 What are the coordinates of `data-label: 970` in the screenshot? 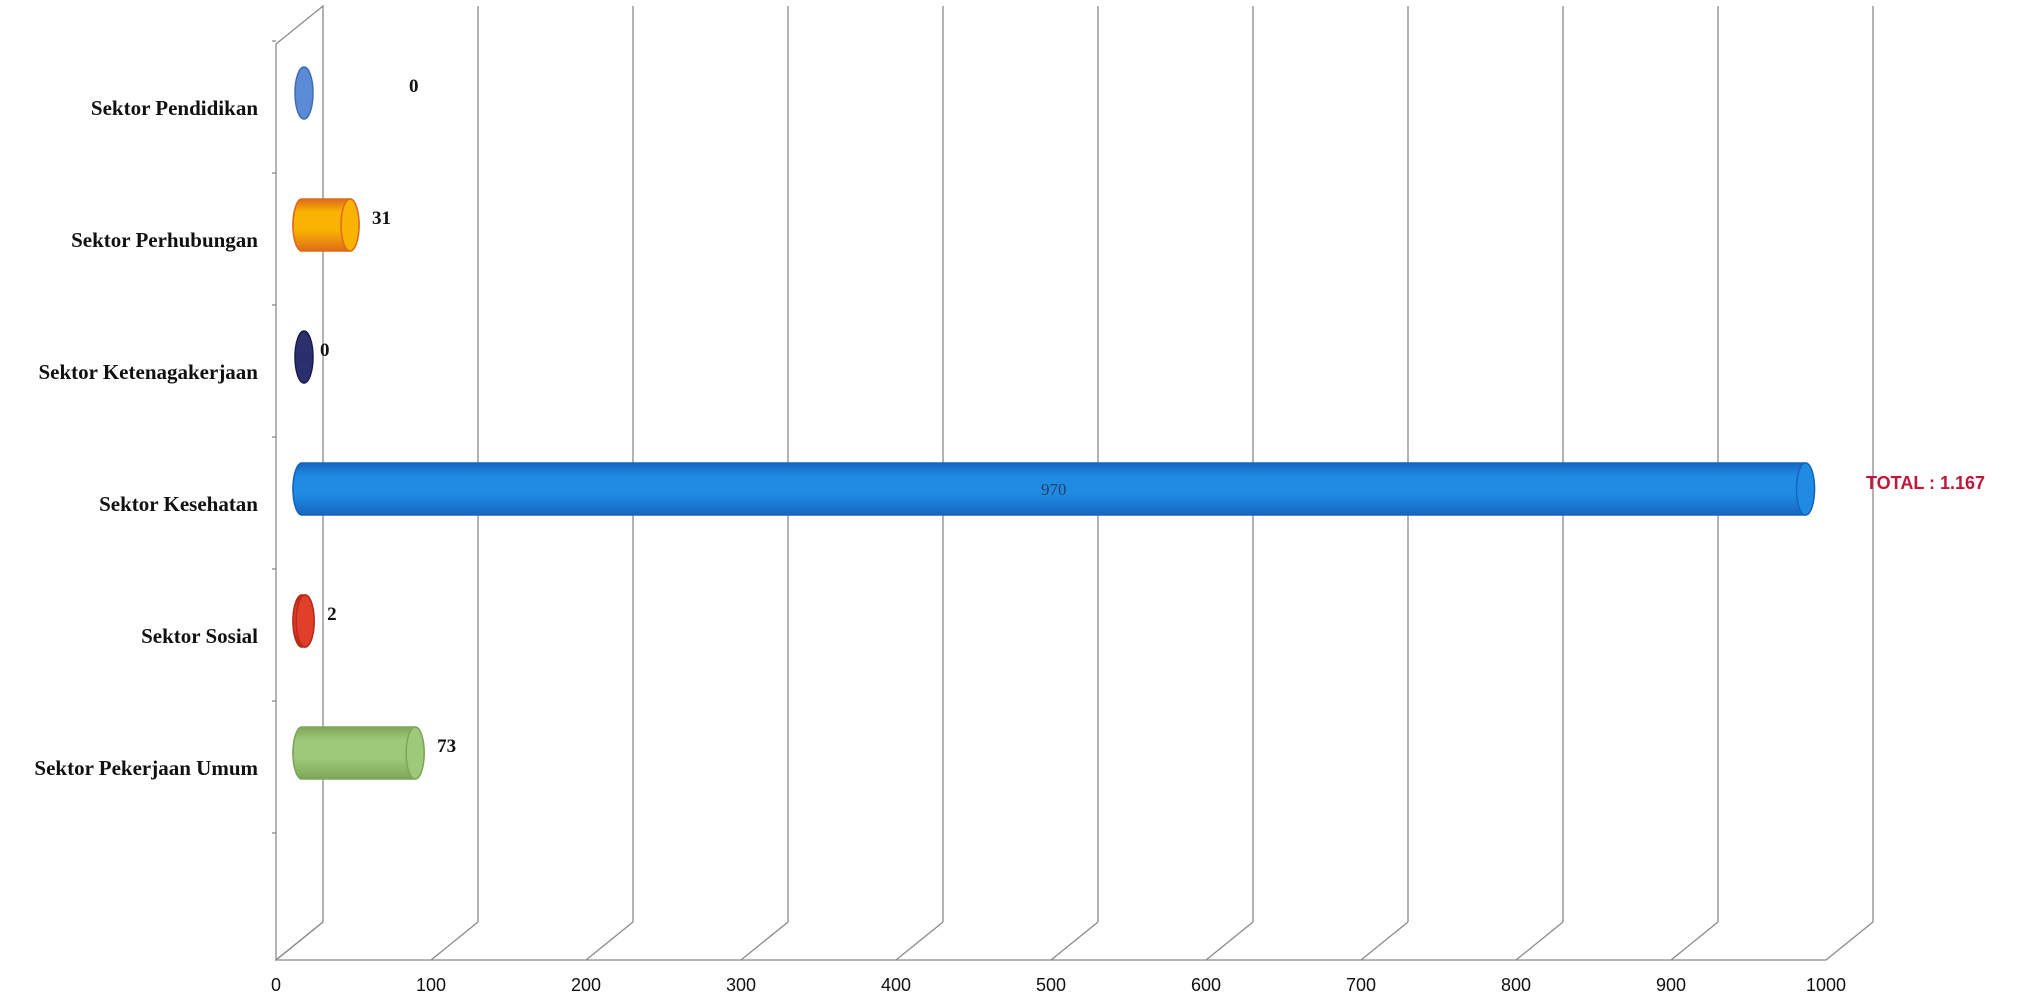 It's located at (1054, 489).